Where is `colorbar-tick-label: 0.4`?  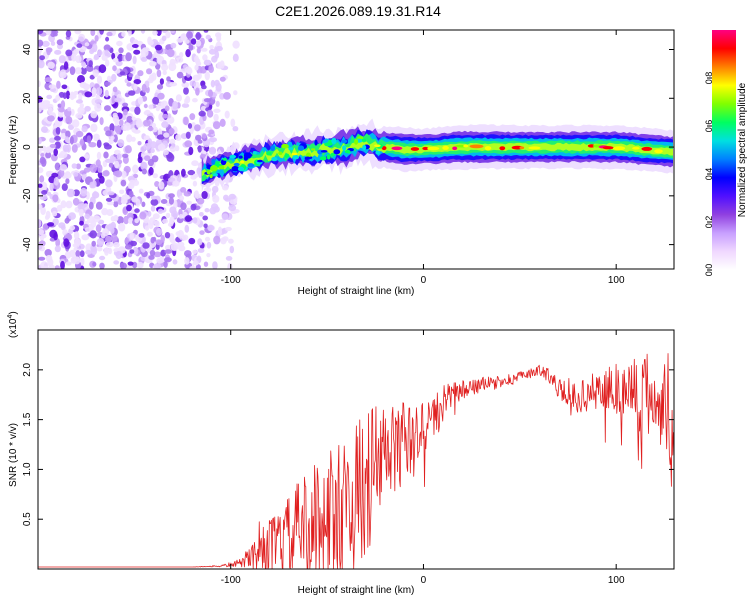
colorbar-tick-label: 0.4 is located at coordinates (709, 174).